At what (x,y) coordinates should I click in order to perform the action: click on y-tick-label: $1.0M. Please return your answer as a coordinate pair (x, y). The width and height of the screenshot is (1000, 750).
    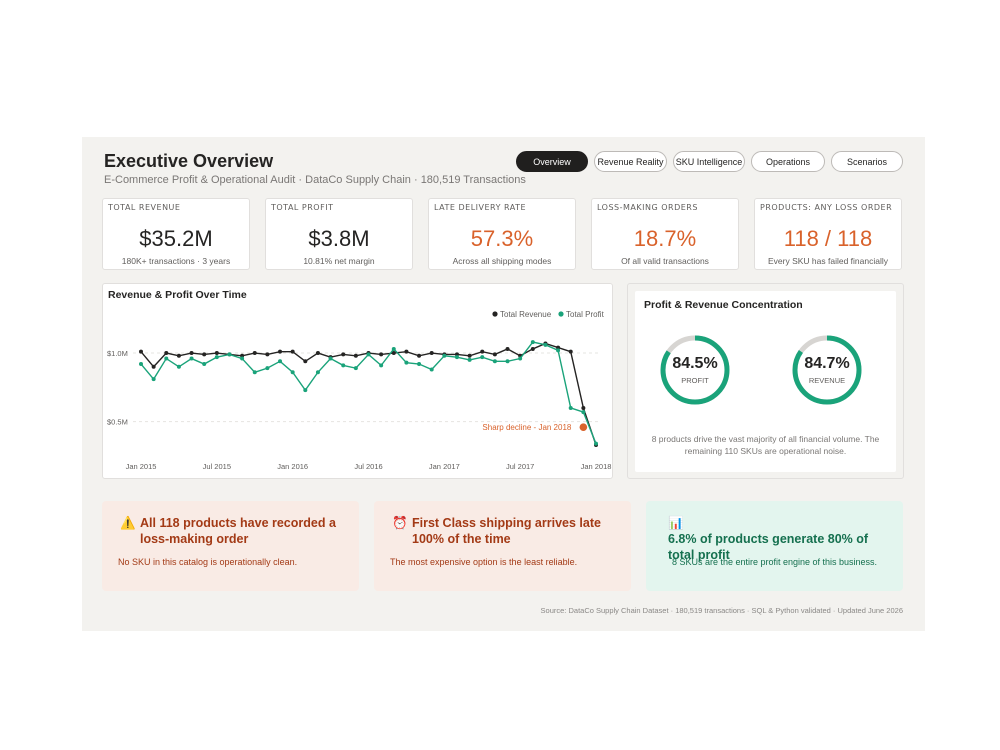
    Looking at the image, I should click on (117, 353).